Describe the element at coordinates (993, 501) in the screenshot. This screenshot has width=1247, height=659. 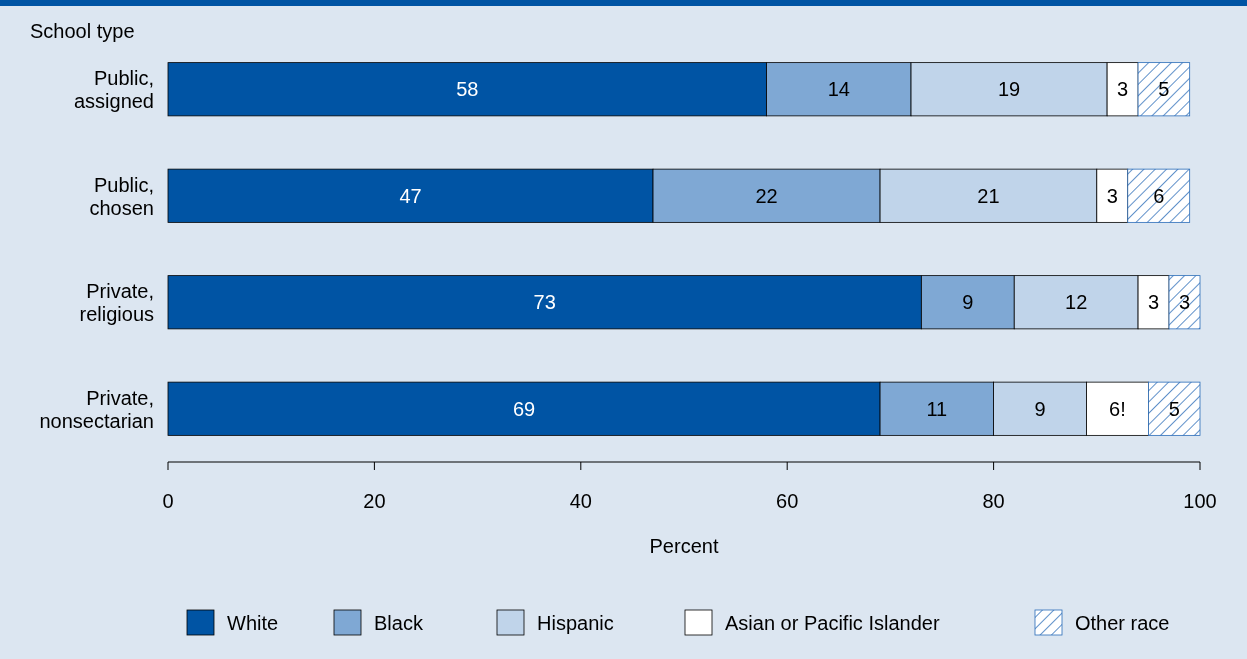
I see `x-tick-label: 80` at that location.